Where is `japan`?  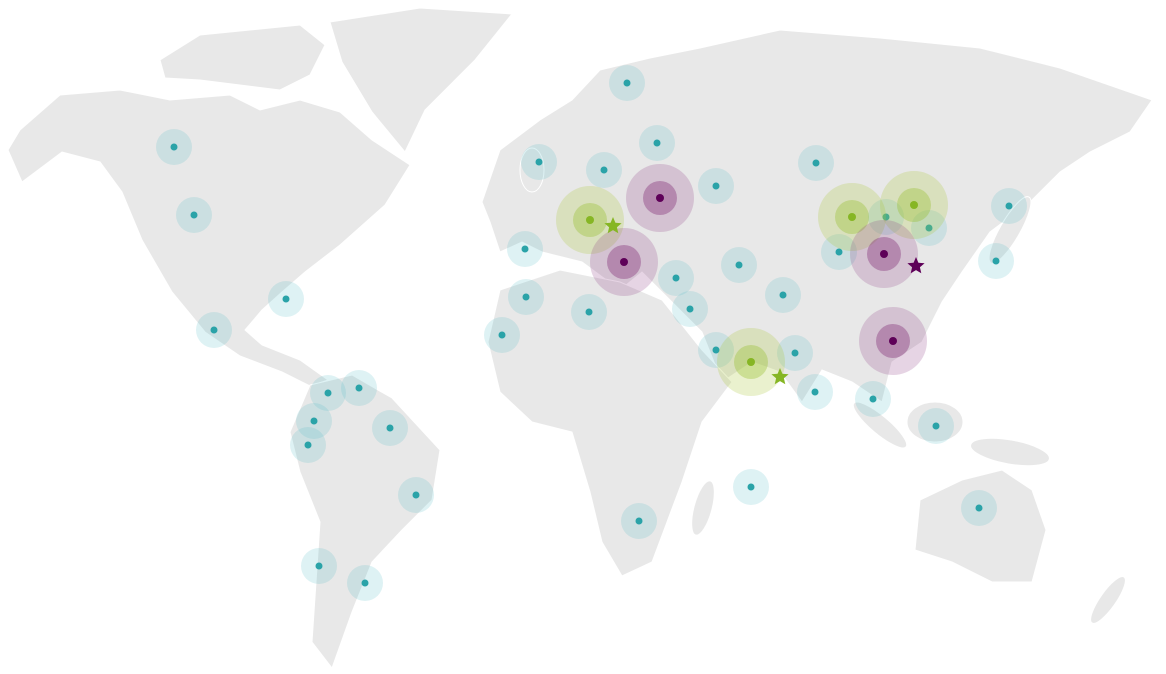 japan is located at coordinates (1010, 230).